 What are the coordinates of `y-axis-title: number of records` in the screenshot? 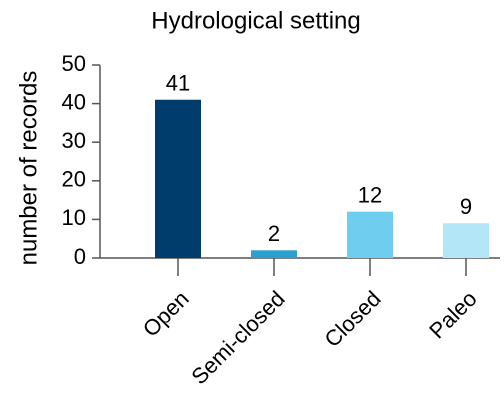 It's located at (28, 168).